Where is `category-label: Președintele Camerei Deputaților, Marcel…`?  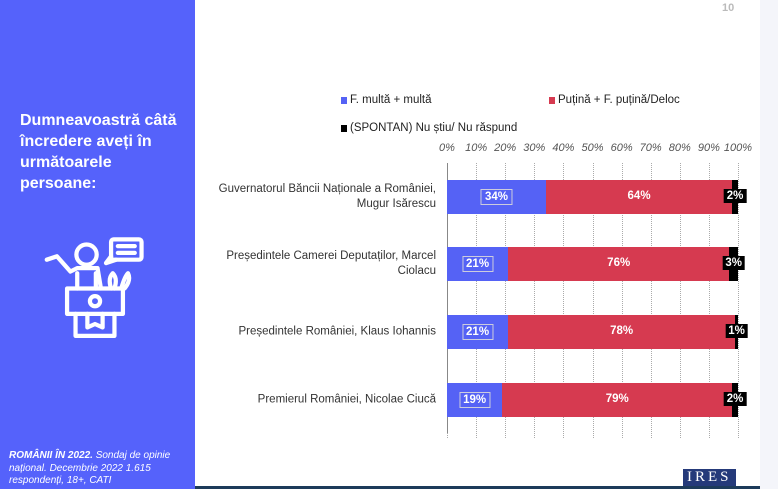 category-label: Președintele Camerei Deputaților, Marcel… is located at coordinates (331, 263).